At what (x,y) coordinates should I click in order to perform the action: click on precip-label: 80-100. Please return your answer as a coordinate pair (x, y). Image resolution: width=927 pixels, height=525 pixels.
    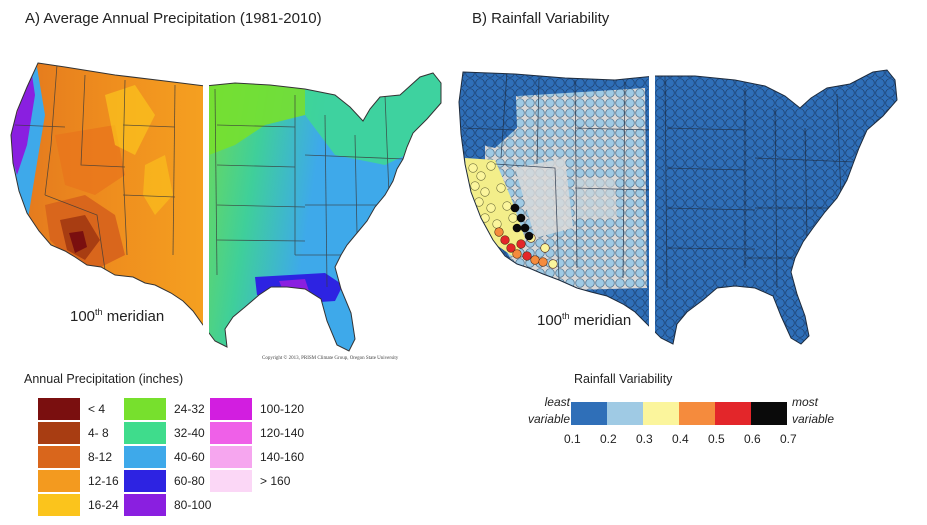
    Looking at the image, I should click on (193, 505).